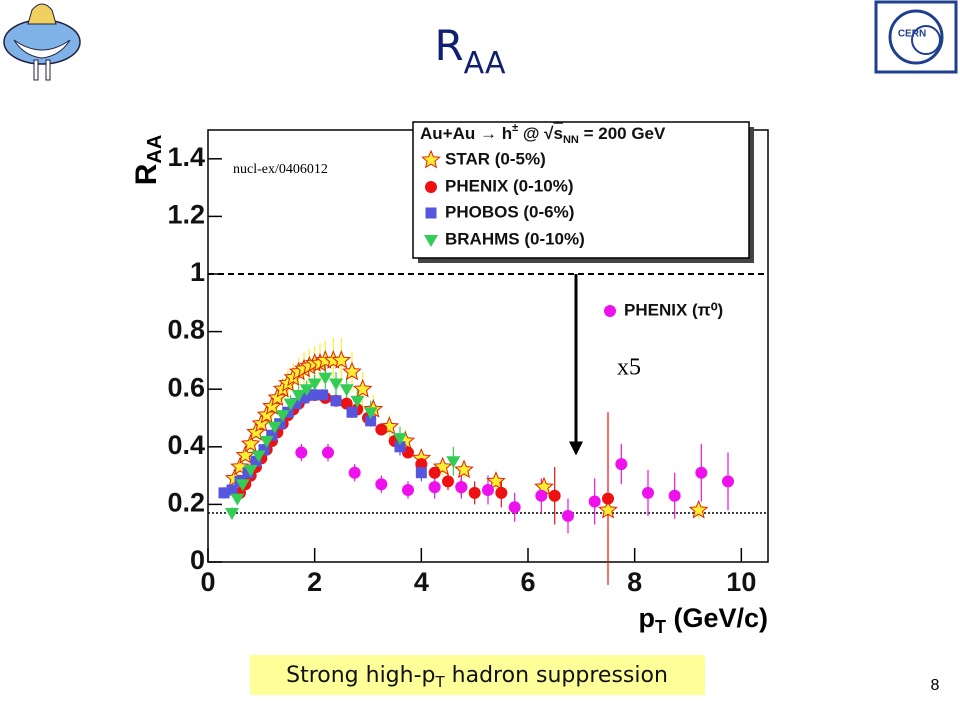 This screenshot has width=960, height=720. Describe the element at coordinates (280, 169) in the screenshot. I see `annotation: nucl-ex/0406012` at that location.